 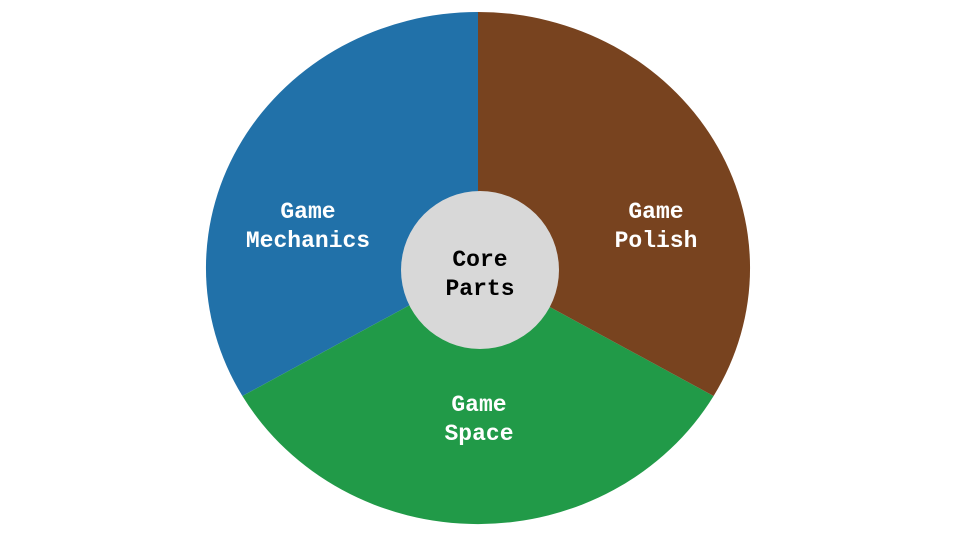 I want to click on slice-label-game-mechanics: Game Mechanics, so click(x=308, y=226).